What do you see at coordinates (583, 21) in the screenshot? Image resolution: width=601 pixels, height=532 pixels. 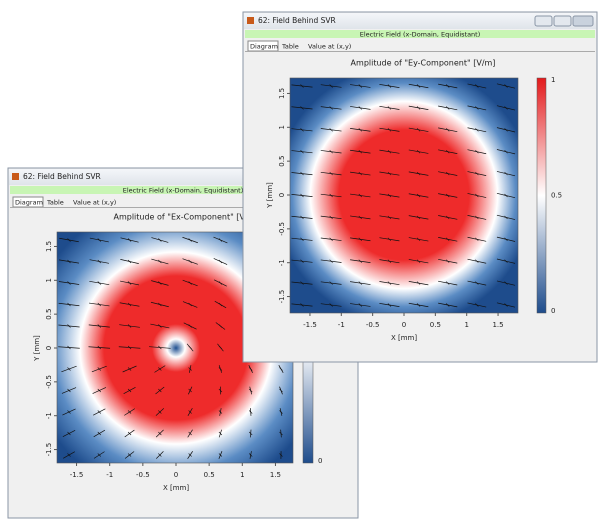 I see `close-button` at bounding box center [583, 21].